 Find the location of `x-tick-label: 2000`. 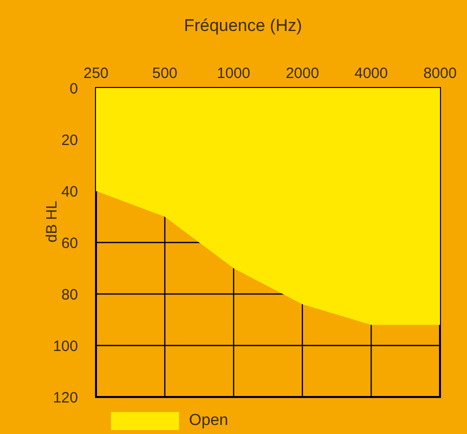

x-tick-label: 2000 is located at coordinates (303, 73).